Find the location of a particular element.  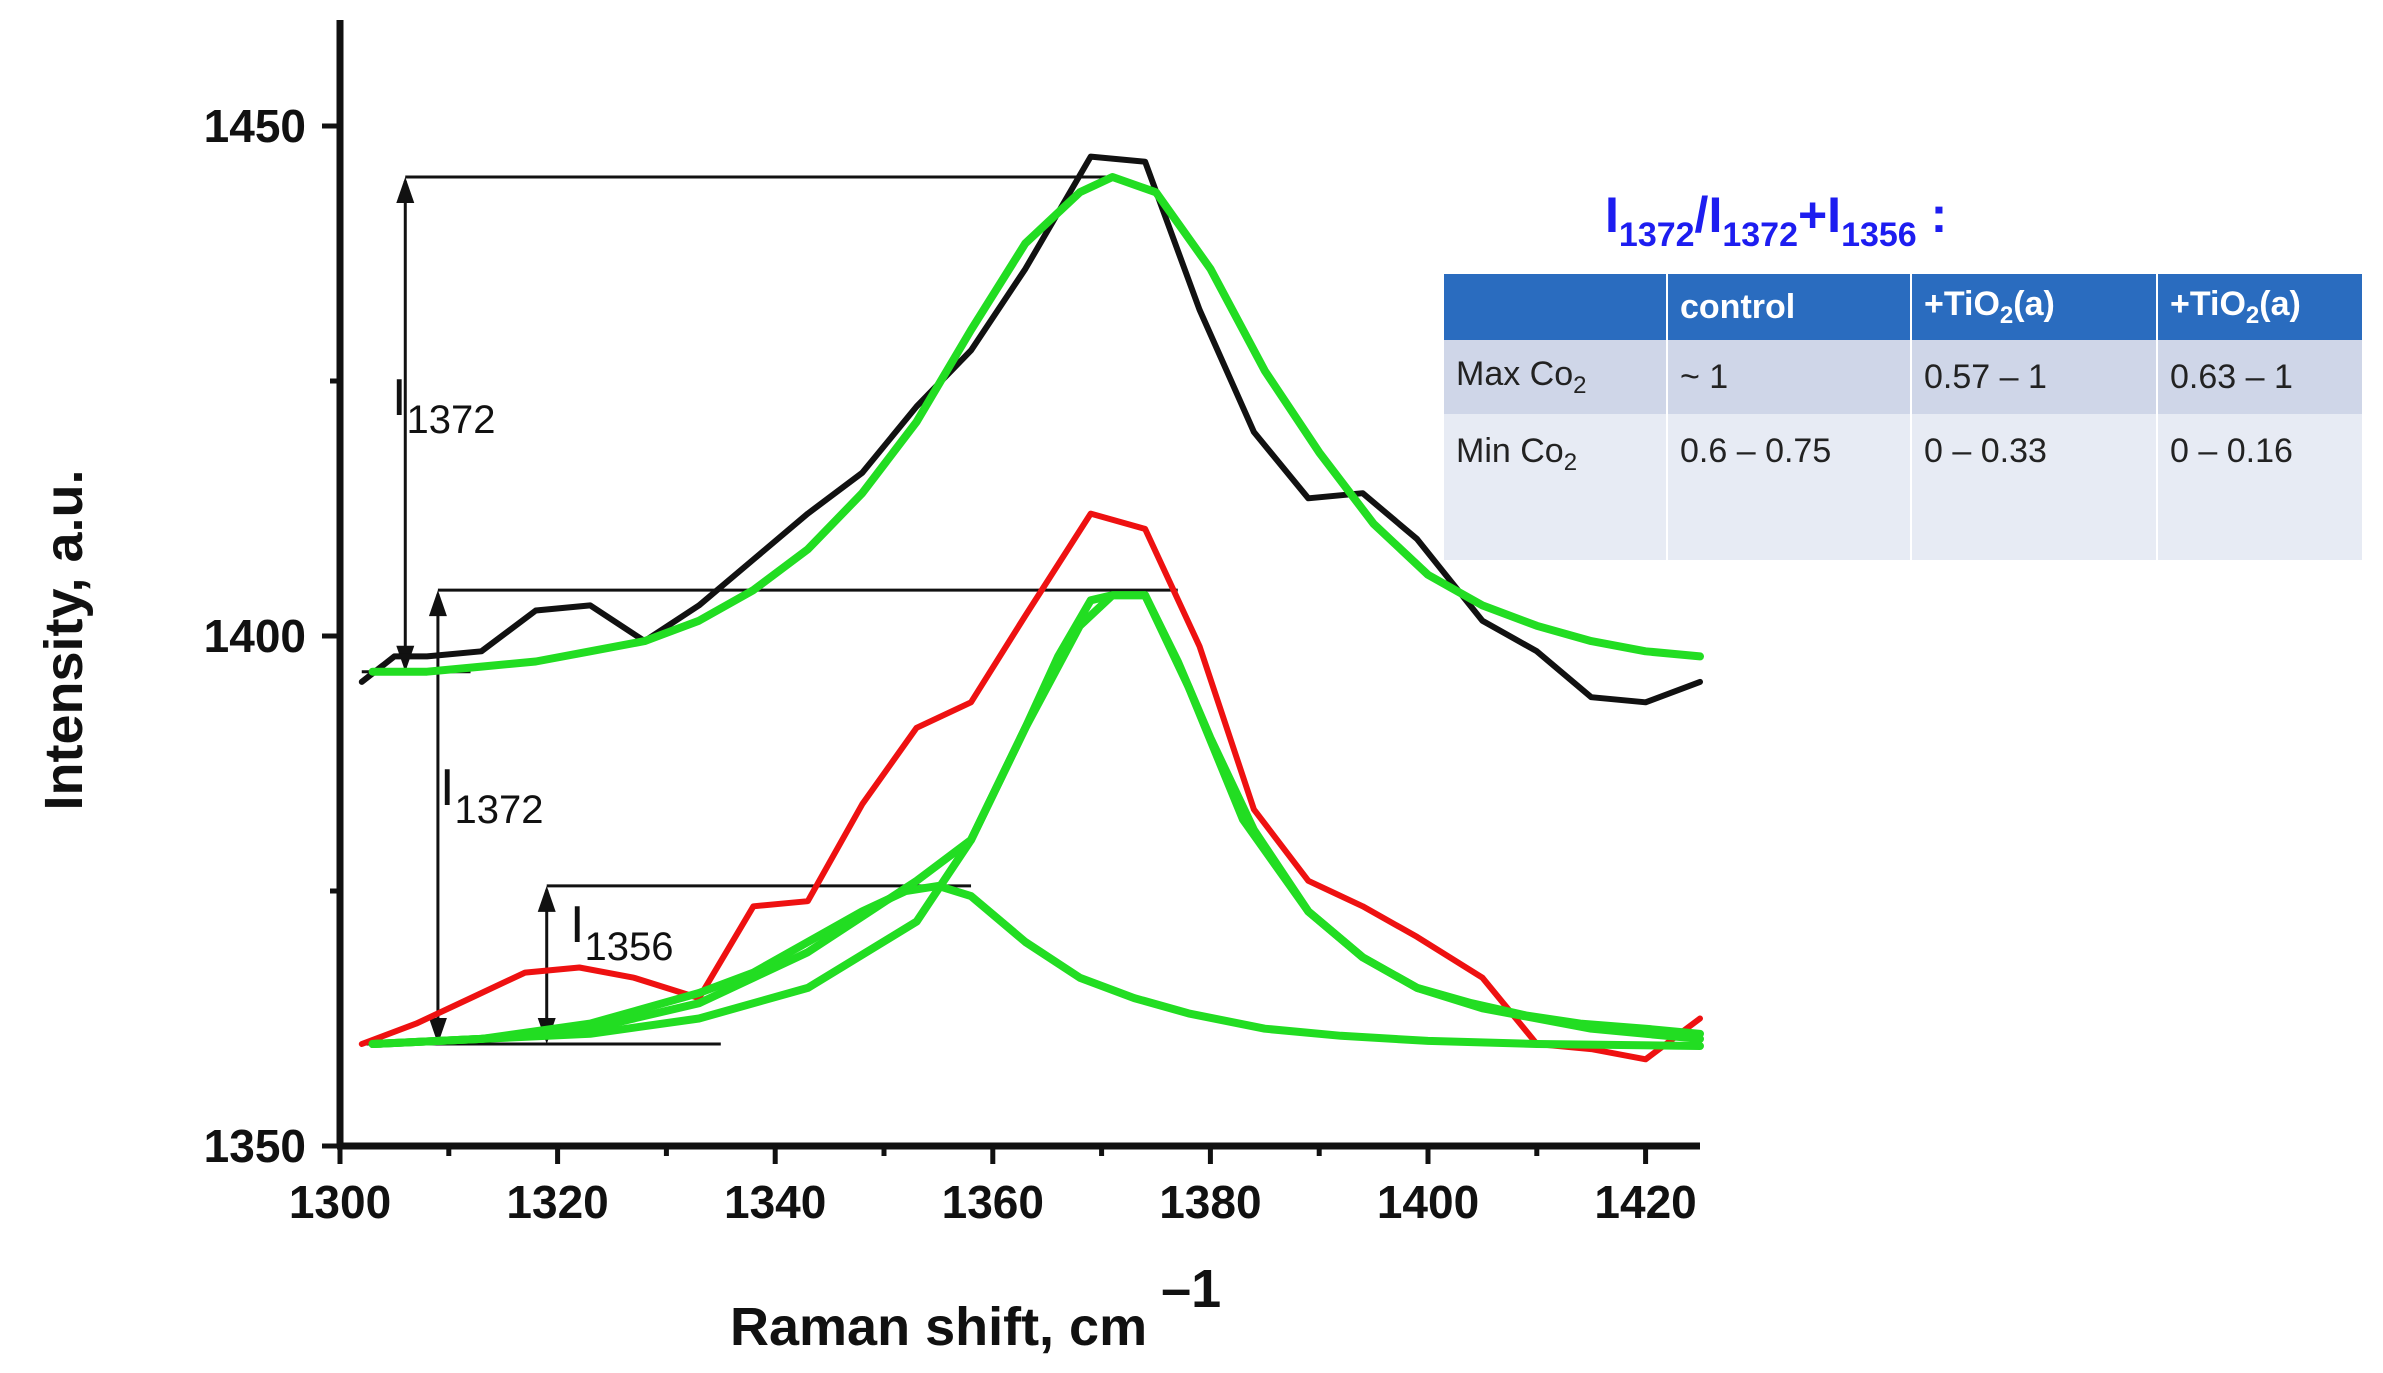

x-tick-label: 1320 is located at coordinates (557, 1202).